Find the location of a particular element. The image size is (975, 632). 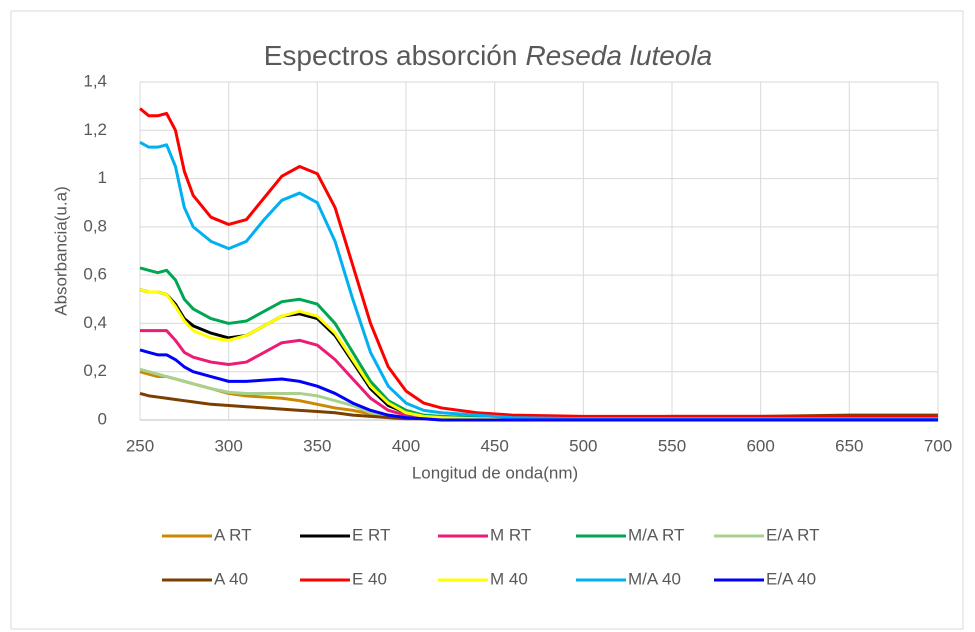

x-tick-label: 600 is located at coordinates (760, 445).